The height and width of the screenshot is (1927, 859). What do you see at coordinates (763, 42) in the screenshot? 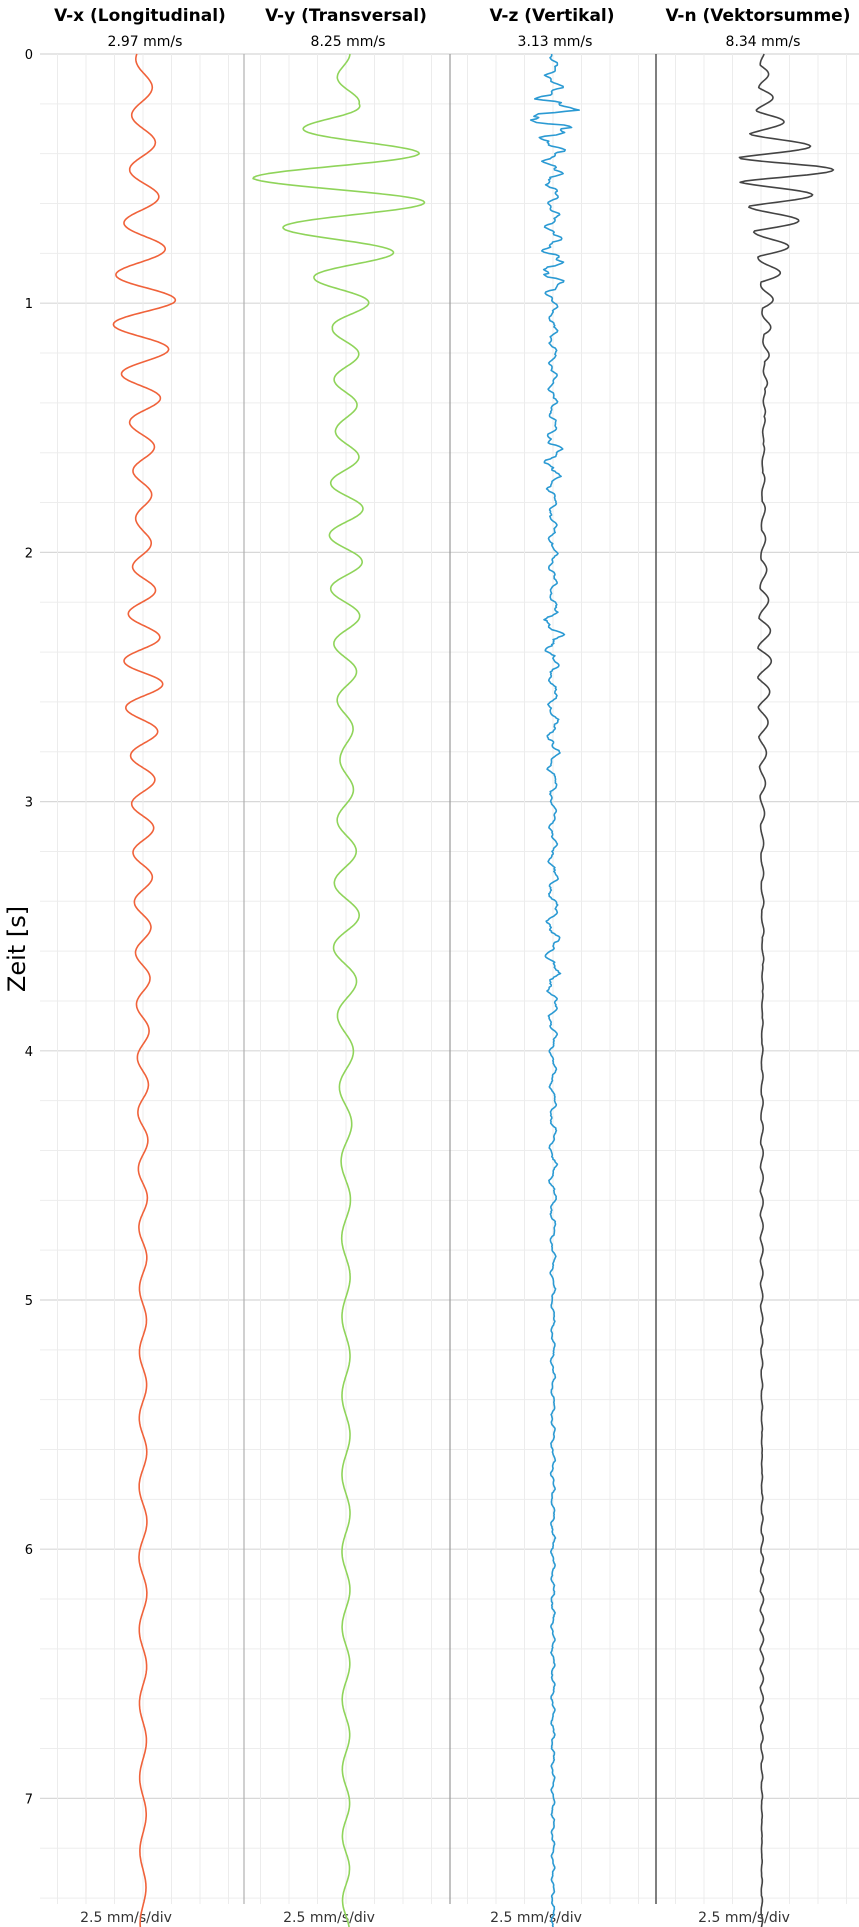
I see `panel-peak-value: 8.34 mm/s` at bounding box center [763, 42].